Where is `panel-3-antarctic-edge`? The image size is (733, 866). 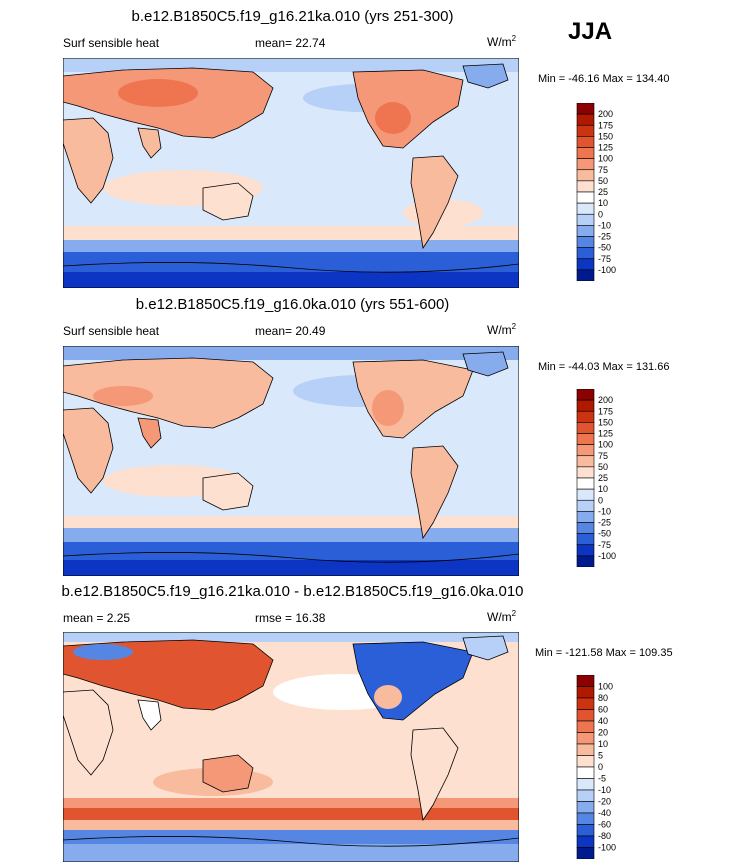
panel-3-antarctic-edge is located at coordinates (291, 853).